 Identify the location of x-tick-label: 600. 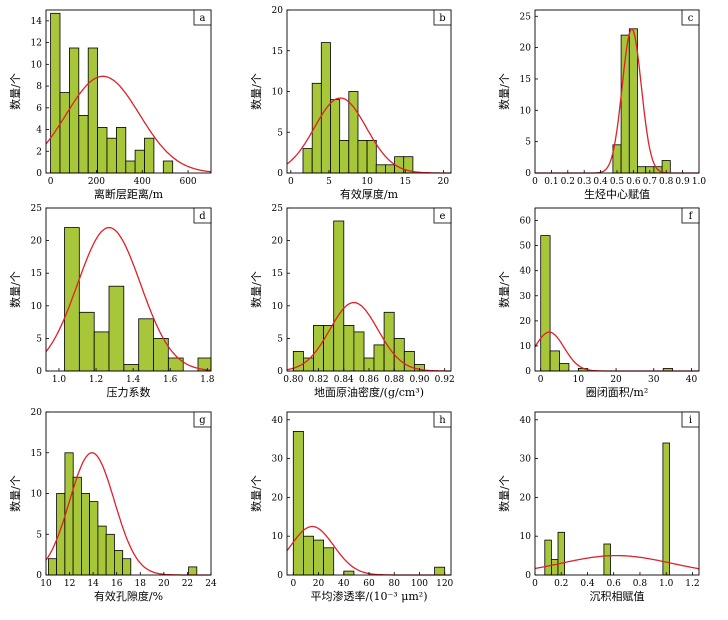
(187, 182).